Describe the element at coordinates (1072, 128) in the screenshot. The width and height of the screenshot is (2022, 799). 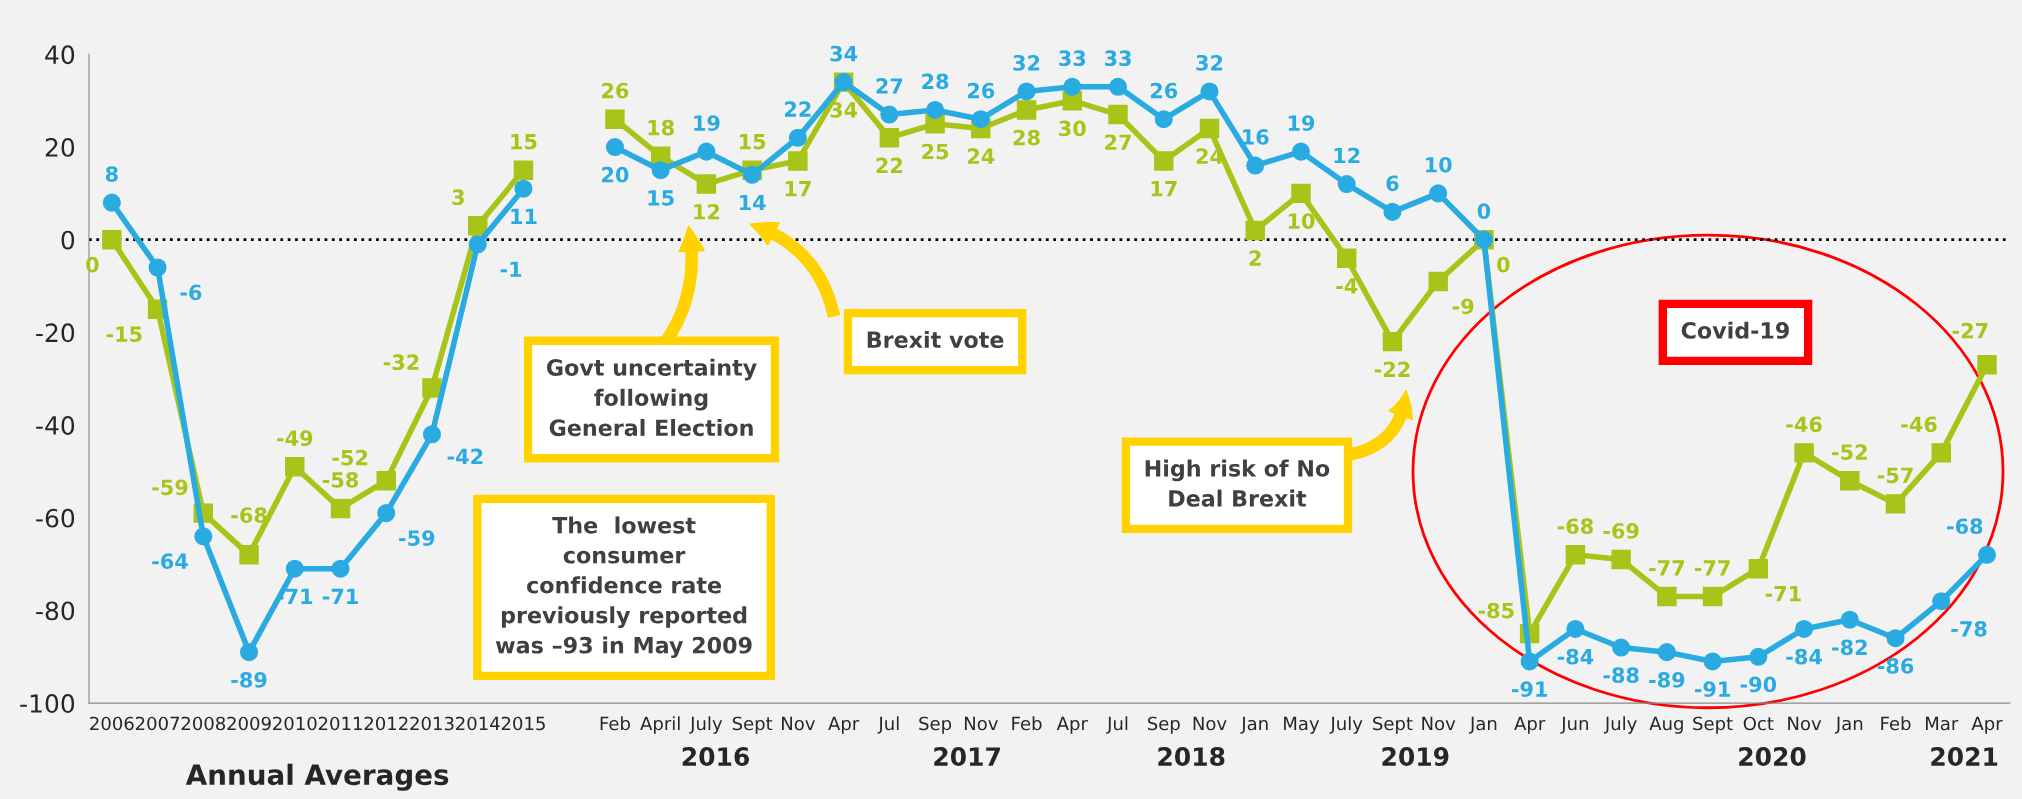
I see `data-label: 30` at that location.